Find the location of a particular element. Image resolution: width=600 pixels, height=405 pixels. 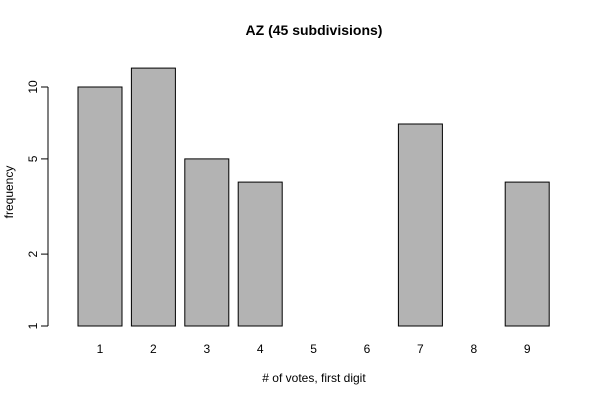

x-tick-label-1: 1 is located at coordinates (100, 349).